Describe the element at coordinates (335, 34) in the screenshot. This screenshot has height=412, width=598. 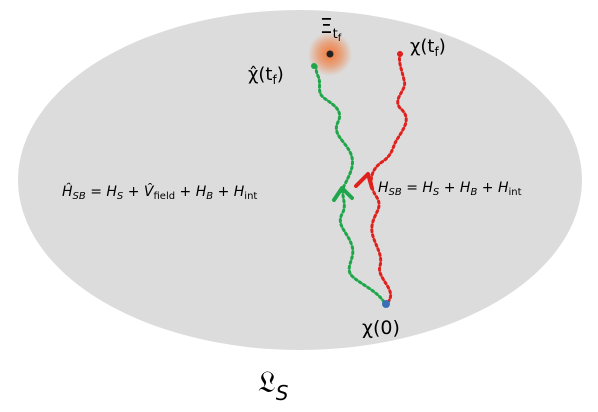
I see `target-subscript: t` at that location.